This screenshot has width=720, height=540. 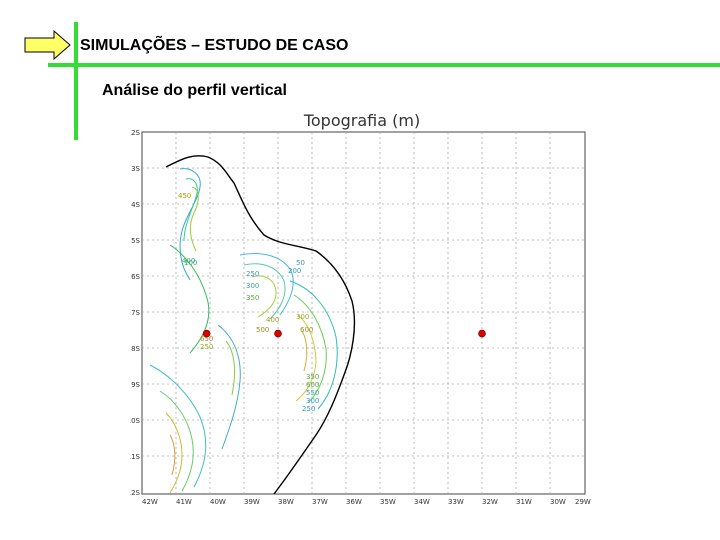 I want to click on y-axis-ticks: 2S 3S 4S 5S 6S 7S 8S 9S 10S 11S 12S, so click(x=135, y=313).